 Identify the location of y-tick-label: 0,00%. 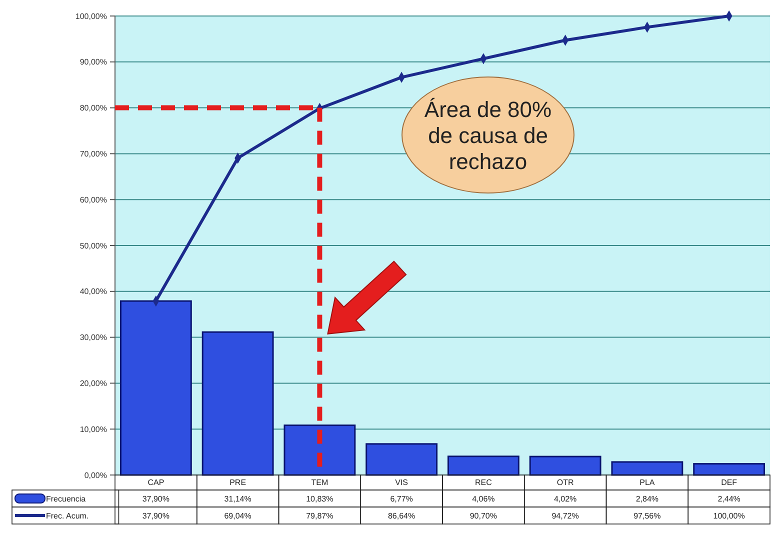
(95, 475).